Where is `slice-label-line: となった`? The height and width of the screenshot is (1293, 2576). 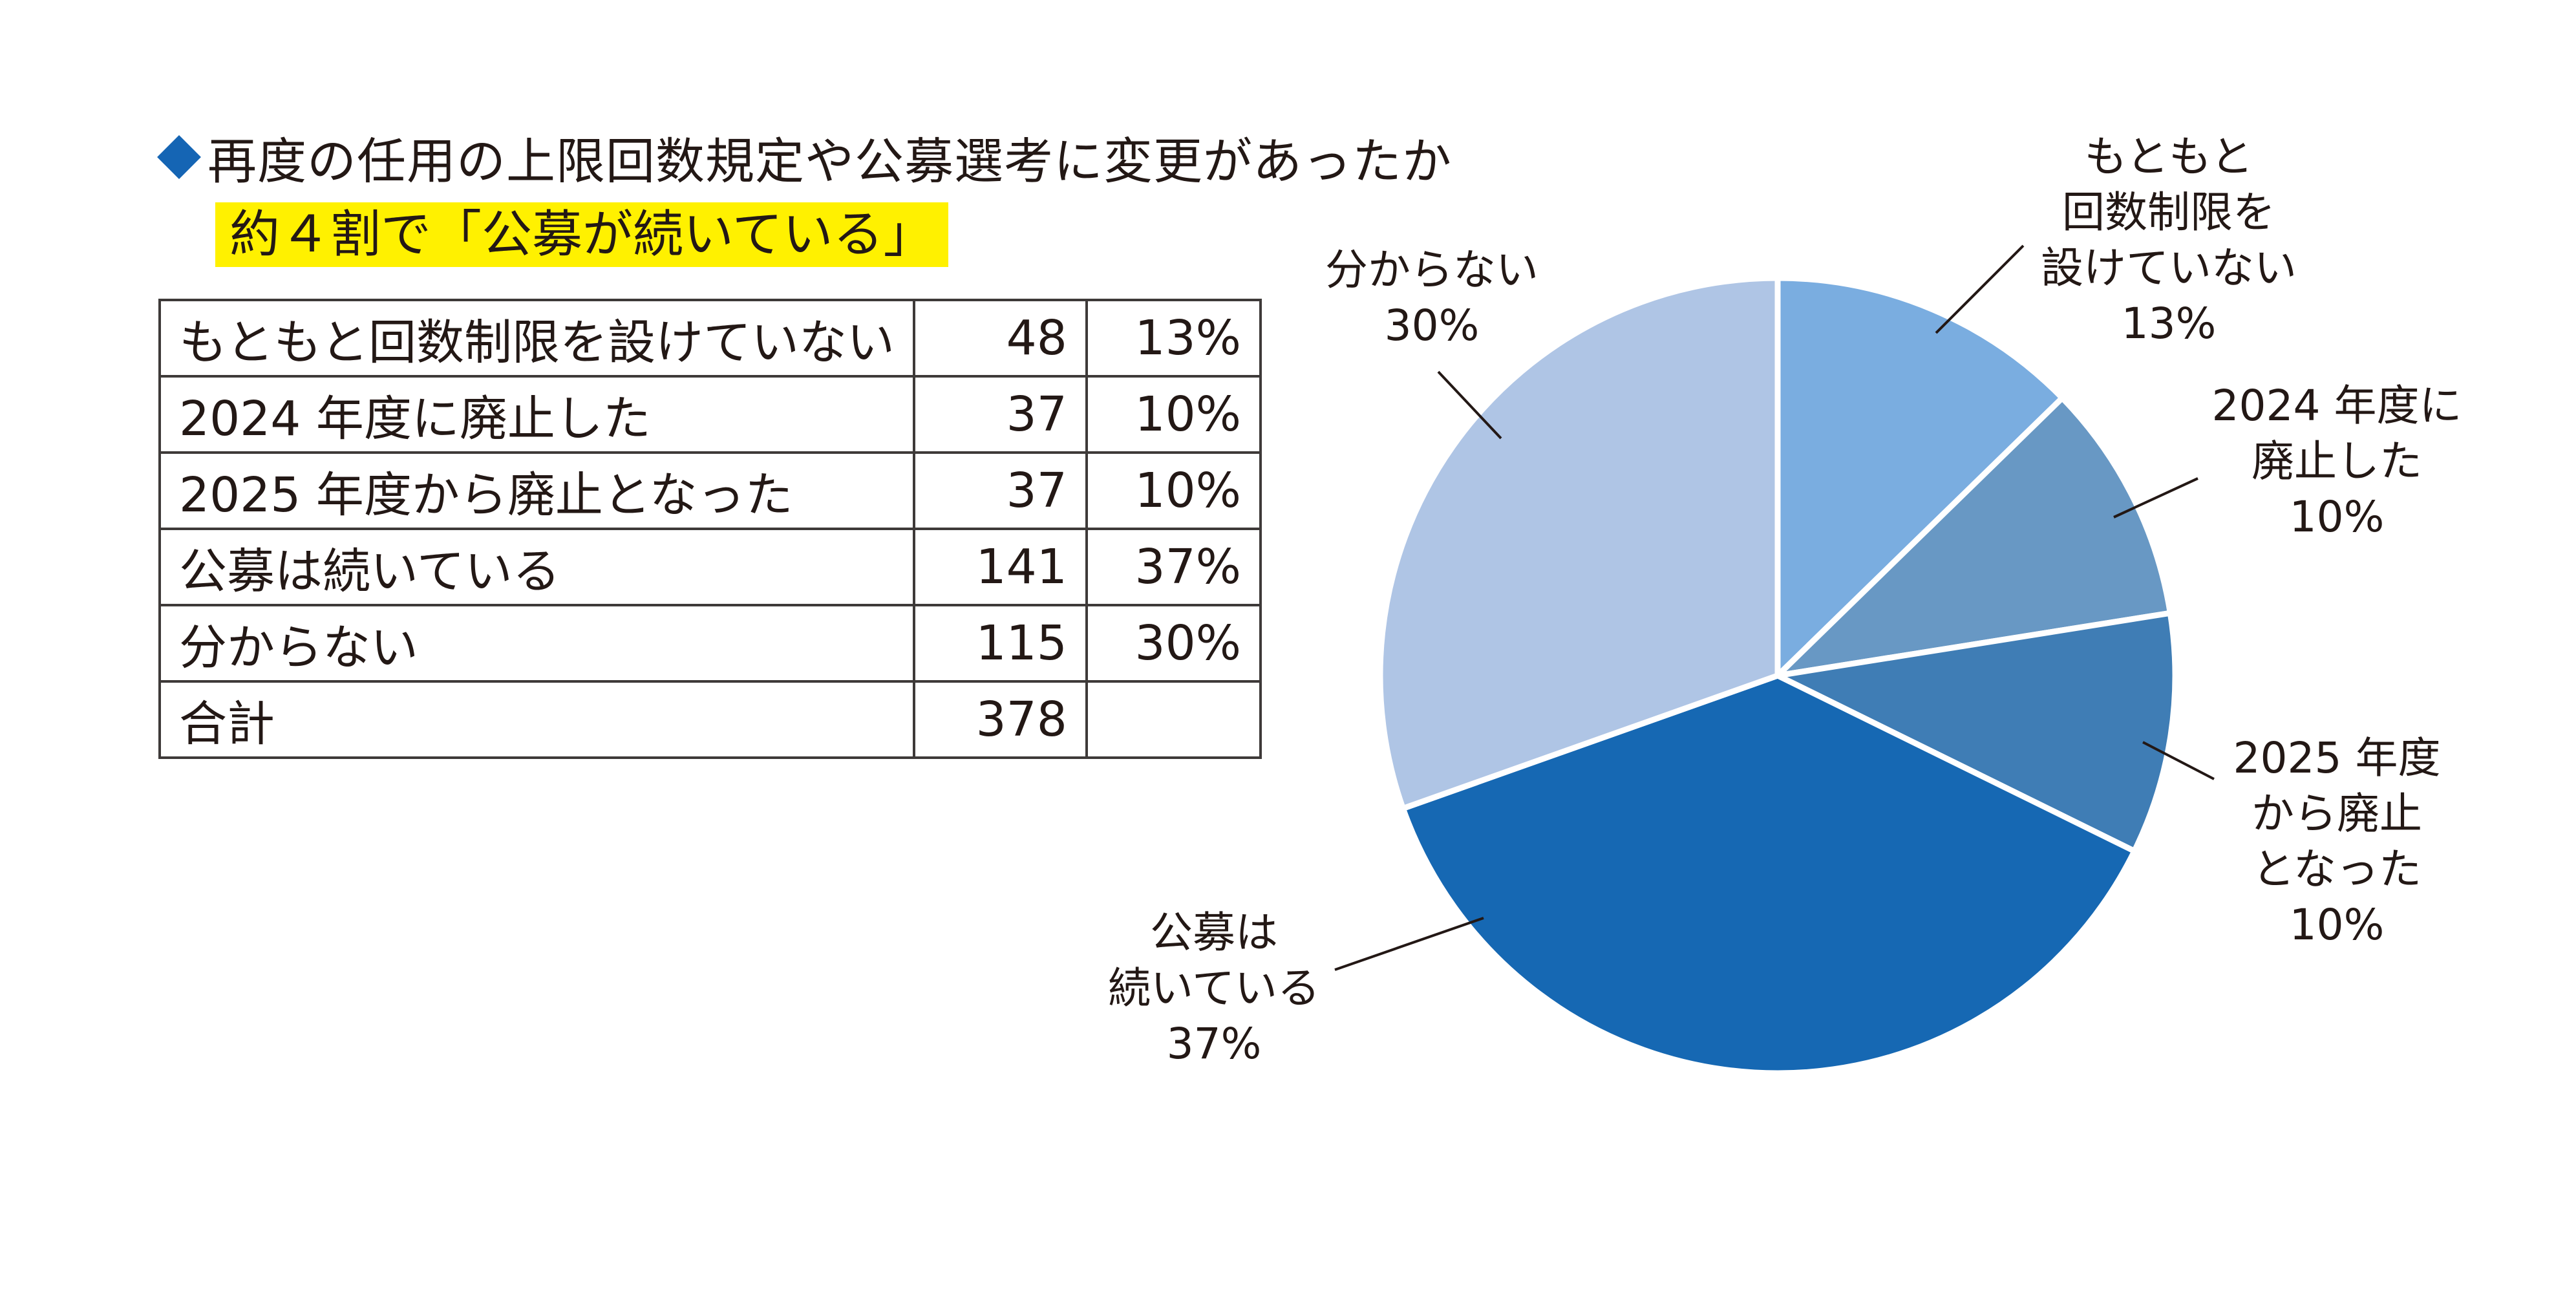 slice-label-line: となった is located at coordinates (2337, 869).